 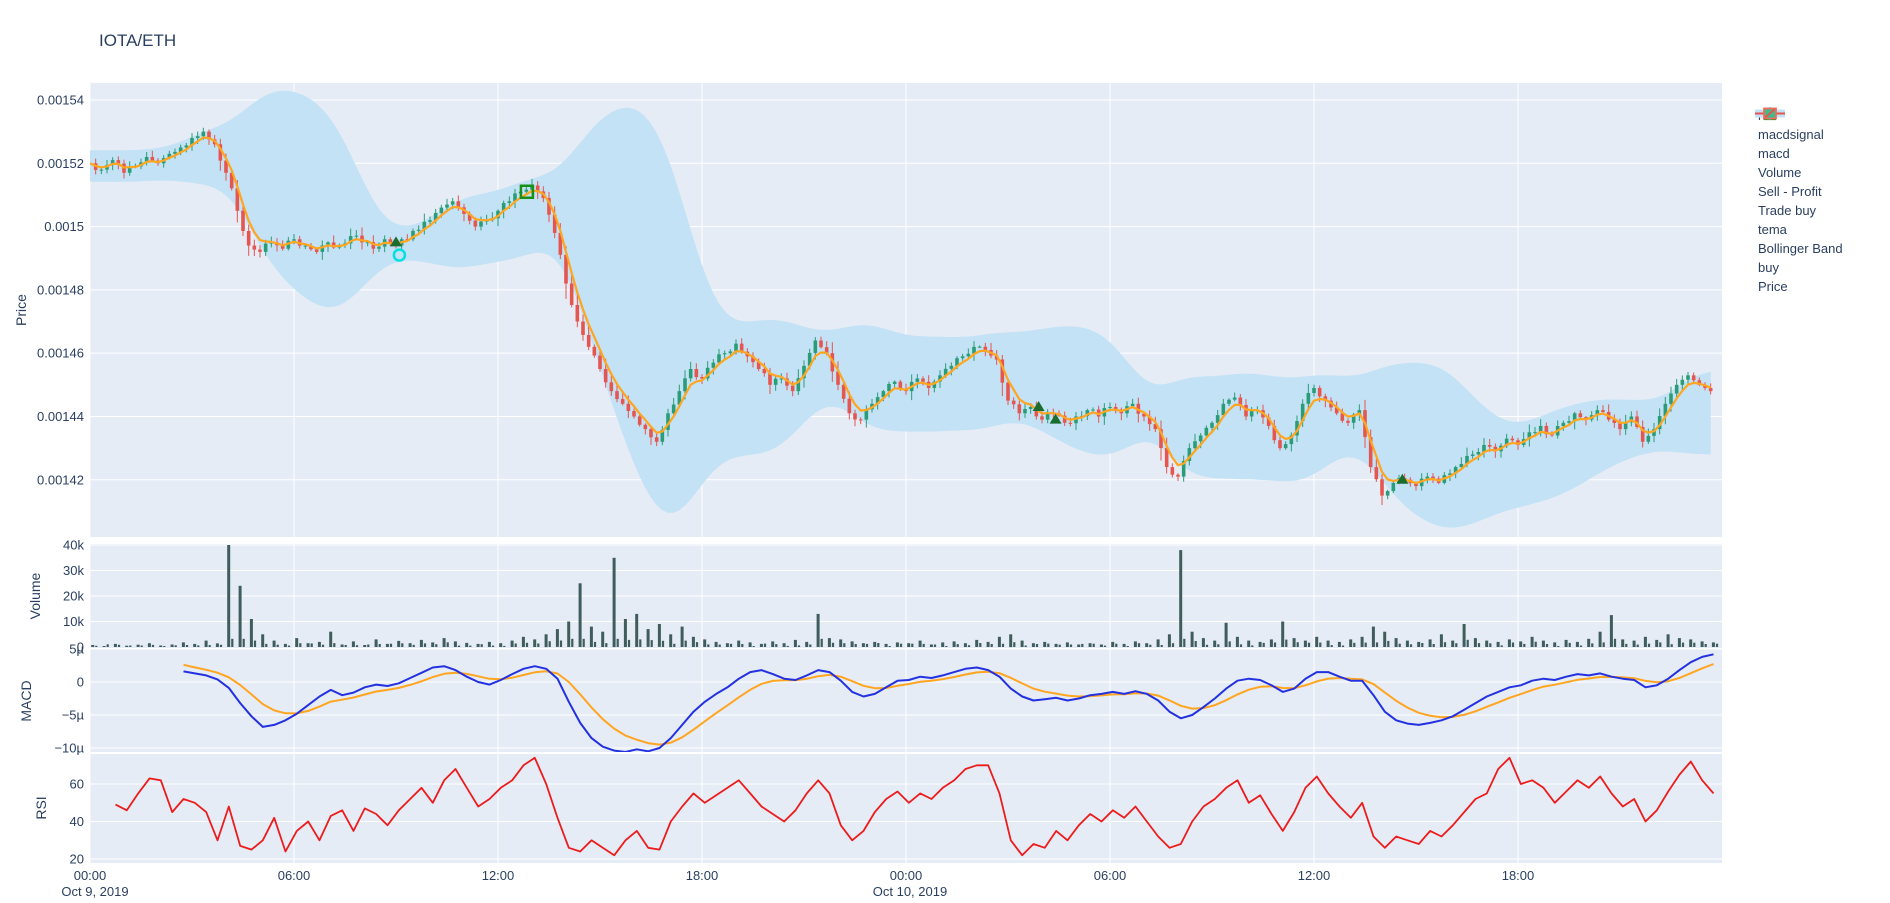 What do you see at coordinates (1773, 286) in the screenshot?
I see `legend-item-label: Price` at bounding box center [1773, 286].